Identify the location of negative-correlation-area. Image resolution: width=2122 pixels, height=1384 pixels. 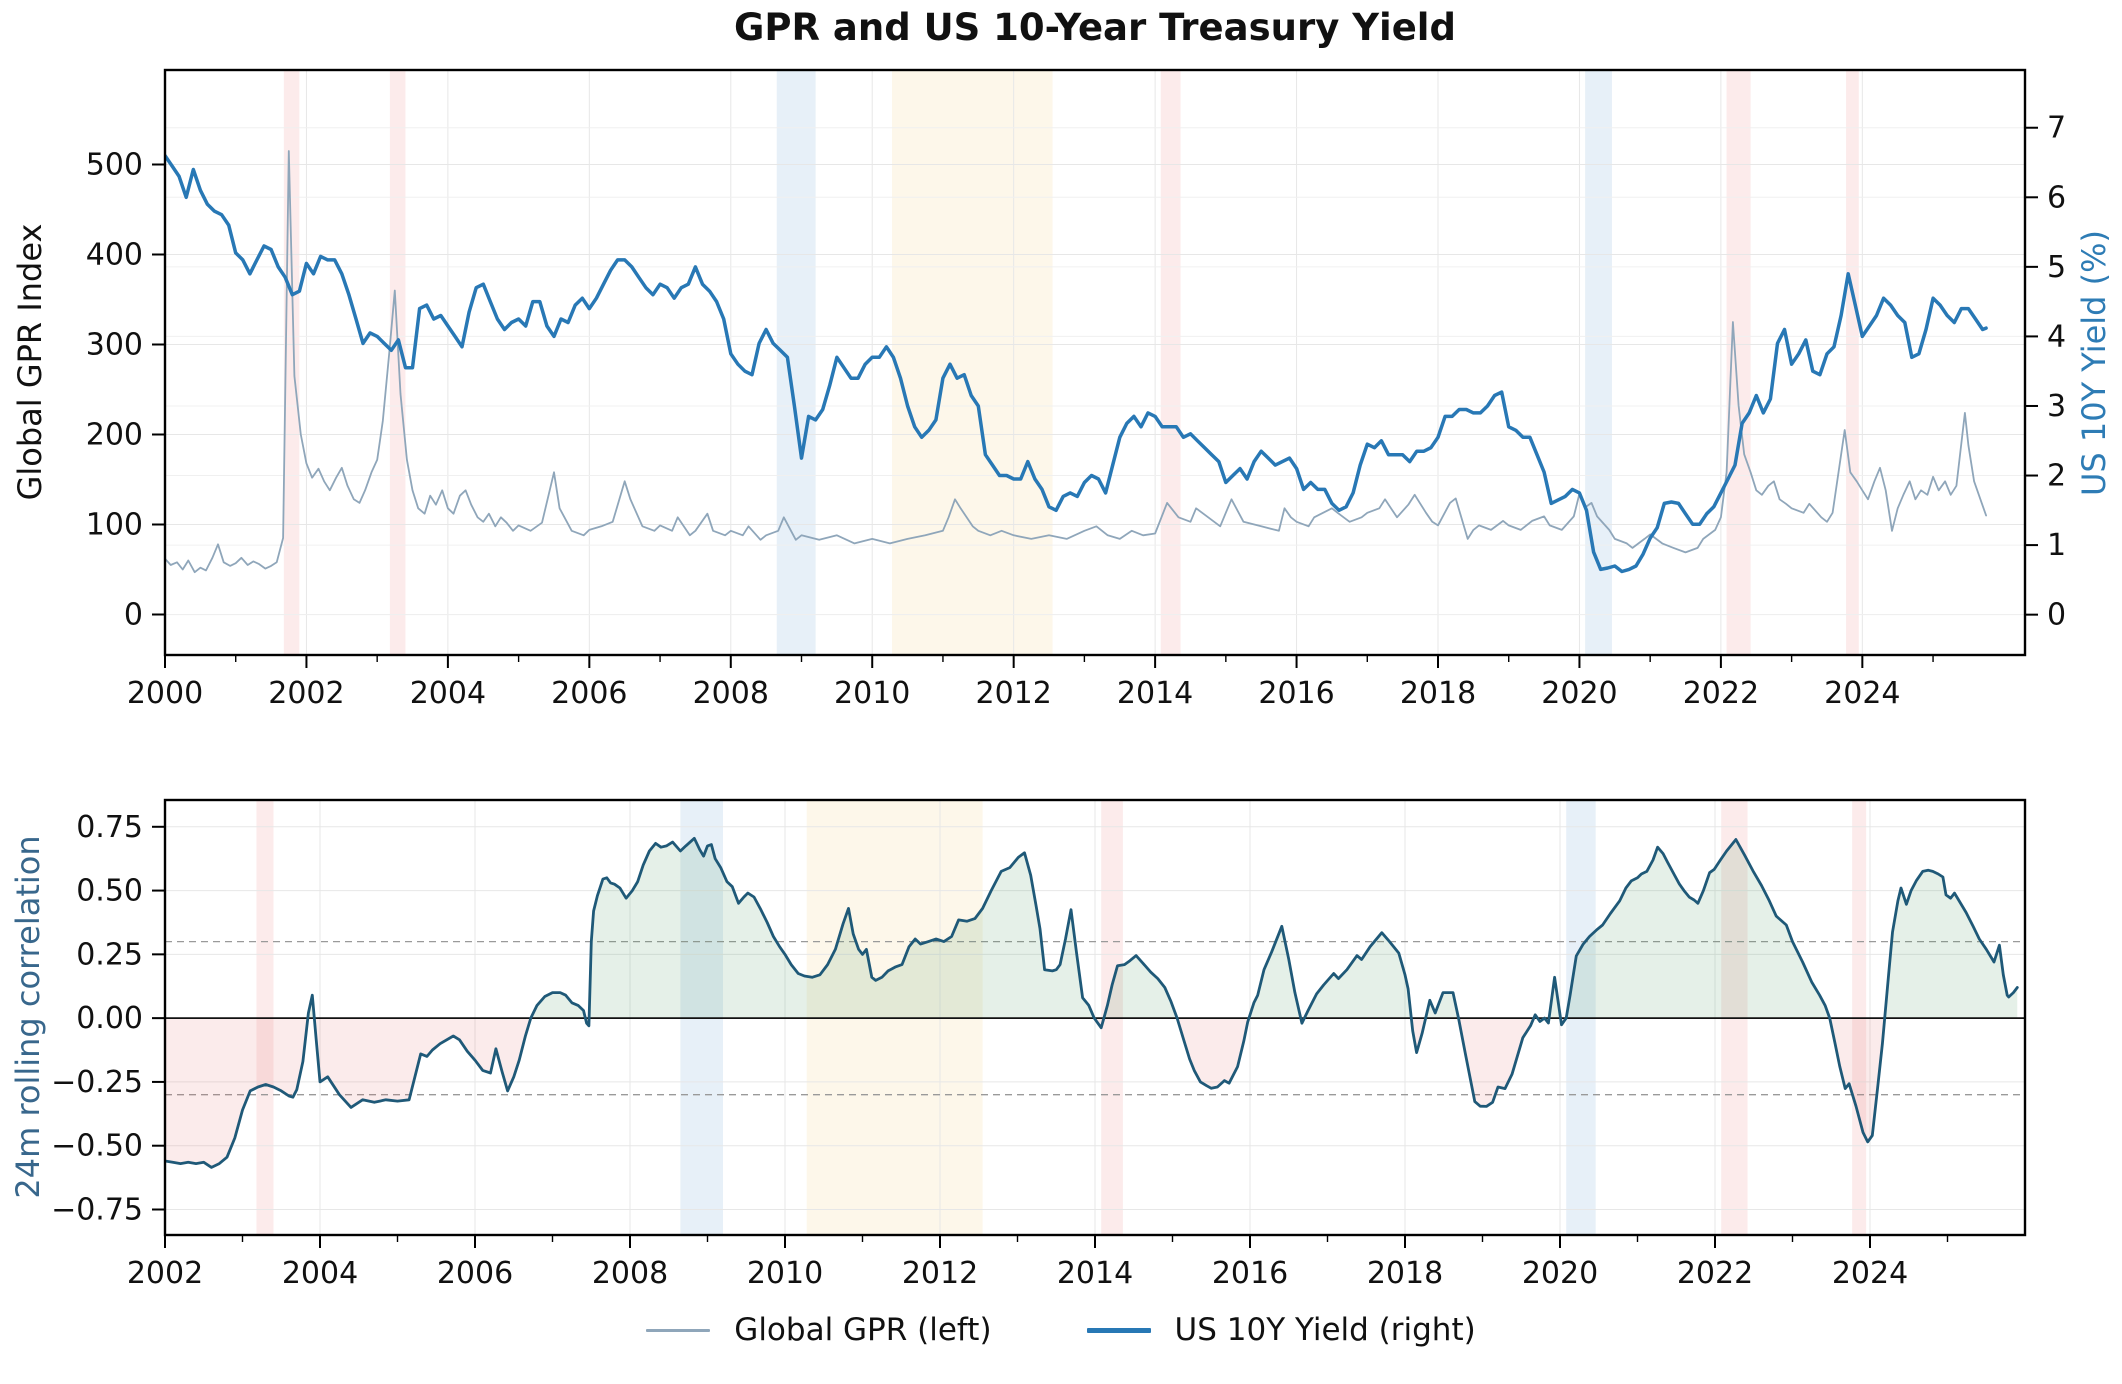
(1091, 1093).